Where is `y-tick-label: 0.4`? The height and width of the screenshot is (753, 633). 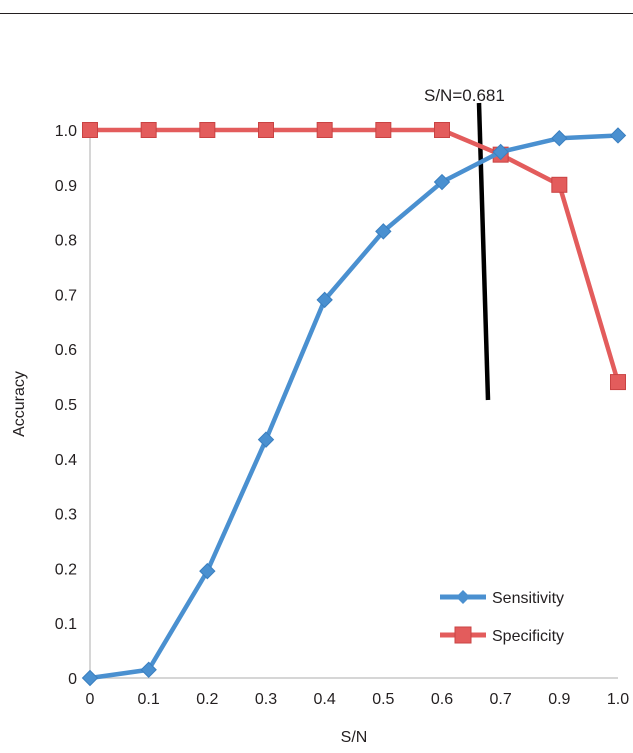
y-tick-label: 0.4 is located at coordinates (66, 460).